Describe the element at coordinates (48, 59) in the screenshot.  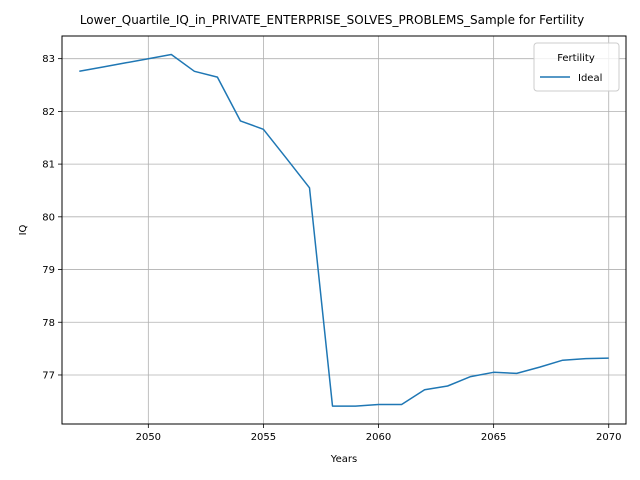
I see `y-tick-label: 83` at that location.